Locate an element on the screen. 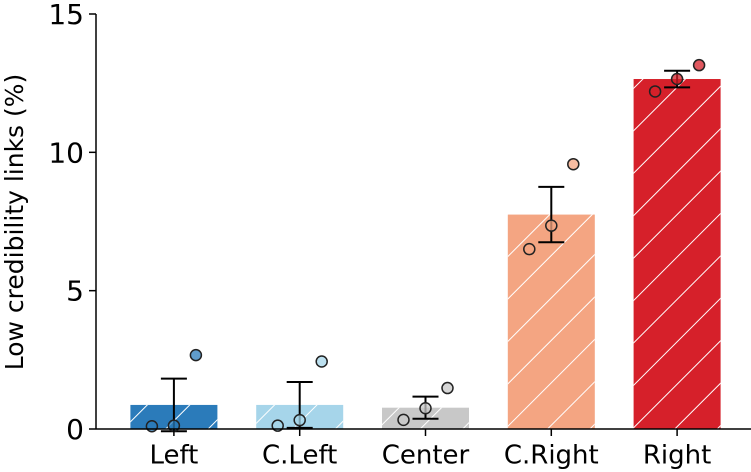  x-tick-label: Left is located at coordinates (173, 456).